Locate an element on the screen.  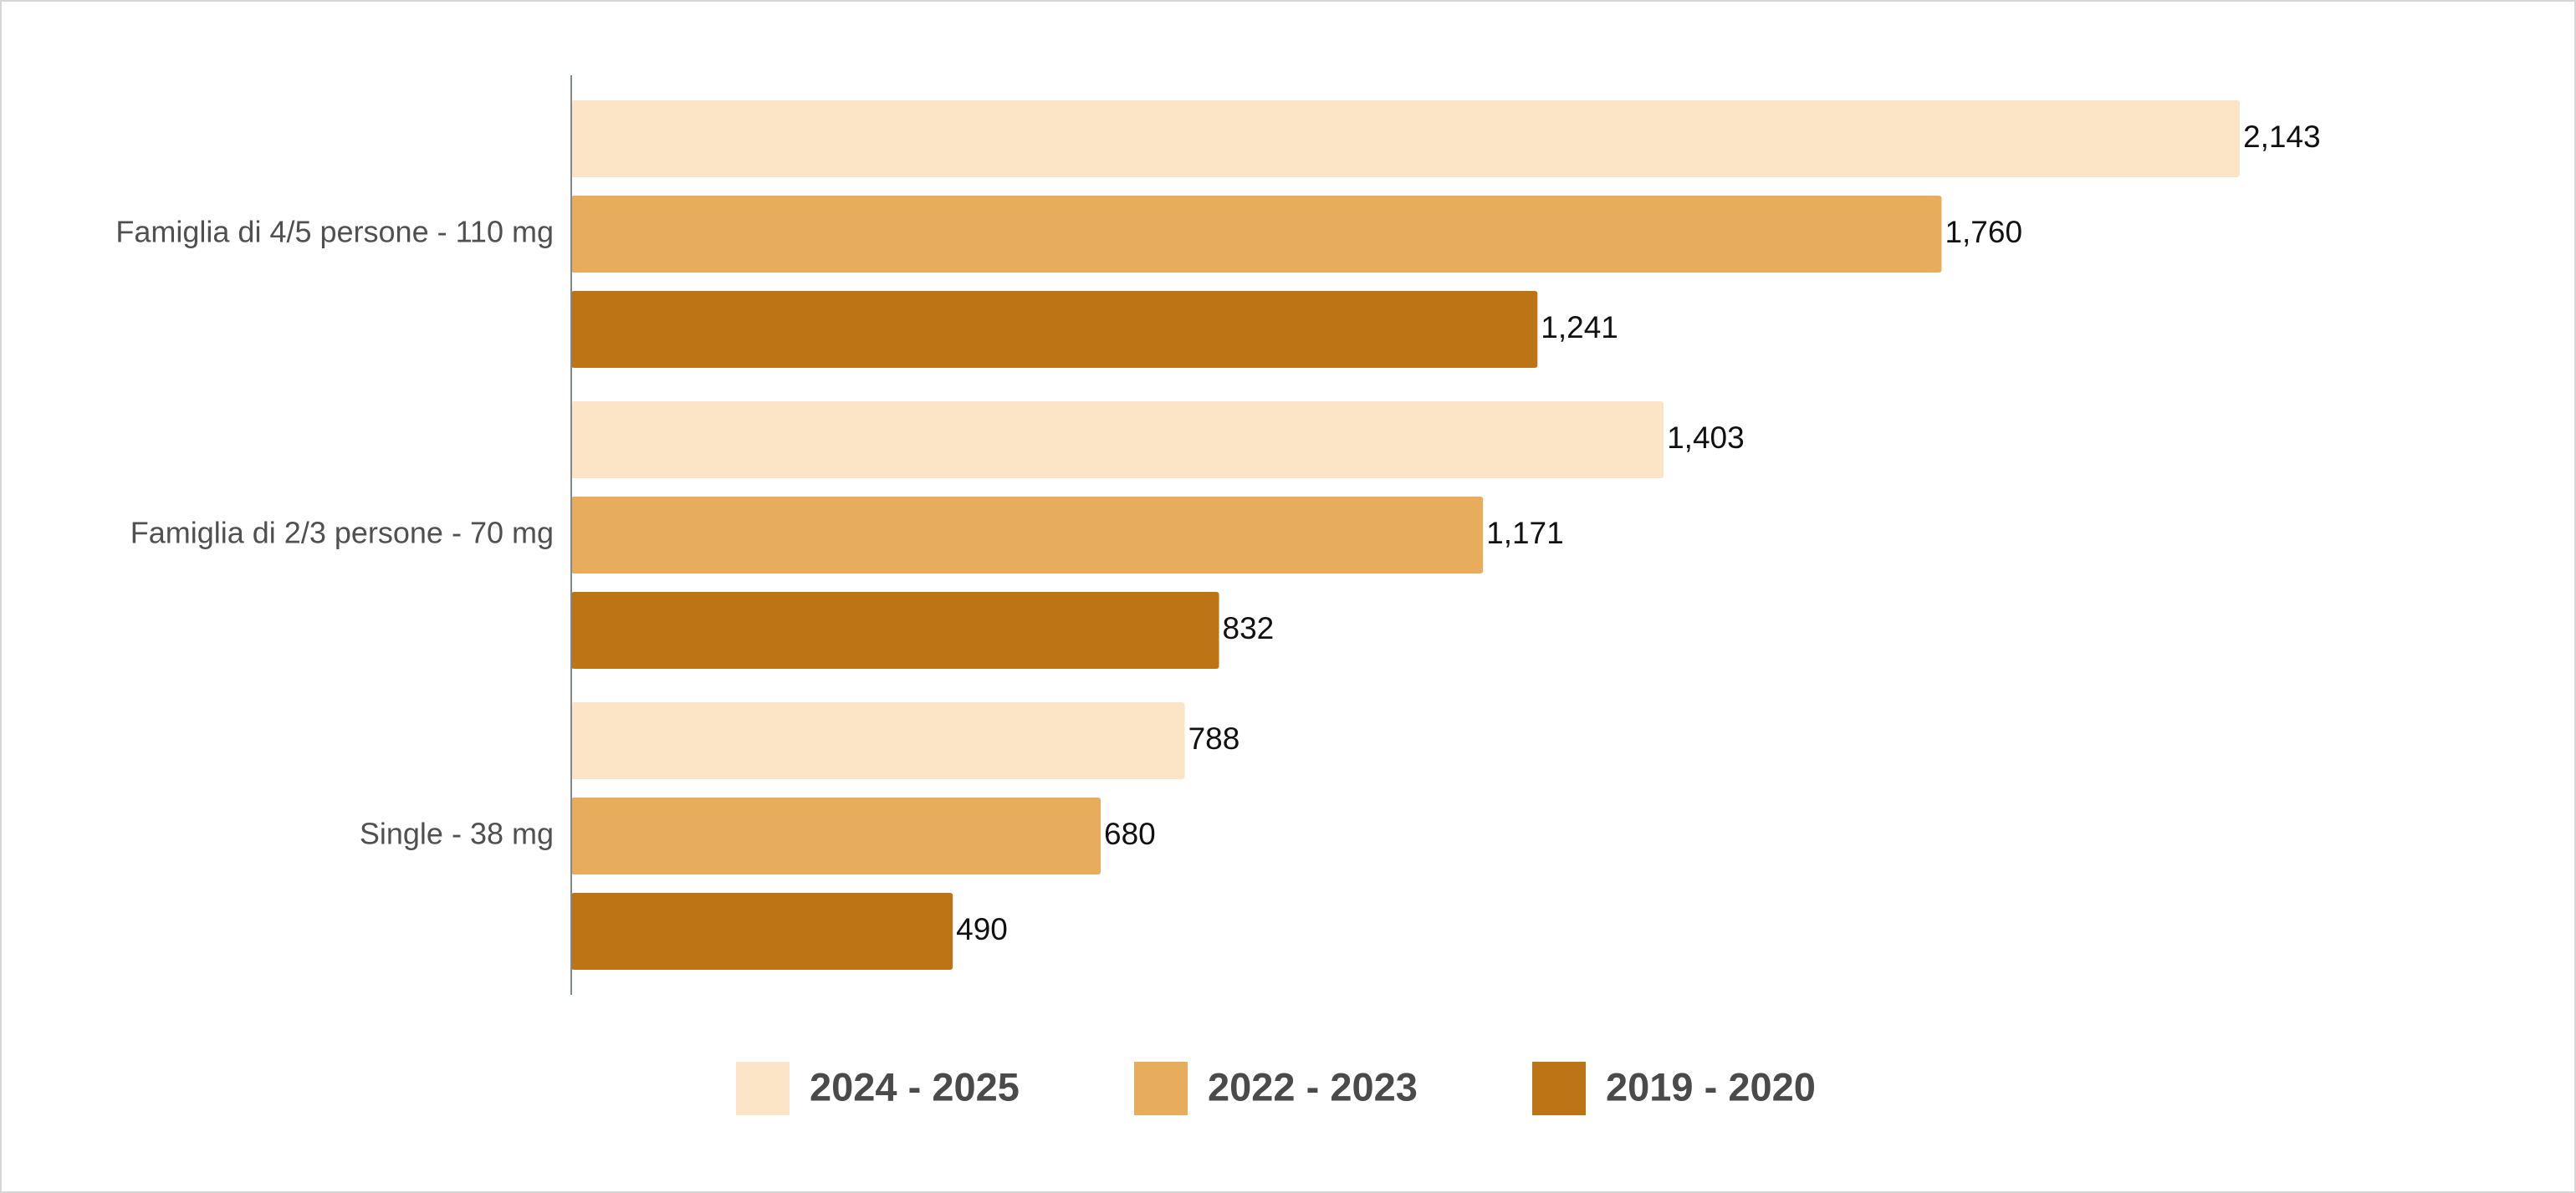
value-label-2022-2023-1: 1,760 is located at coordinates (1983, 232).